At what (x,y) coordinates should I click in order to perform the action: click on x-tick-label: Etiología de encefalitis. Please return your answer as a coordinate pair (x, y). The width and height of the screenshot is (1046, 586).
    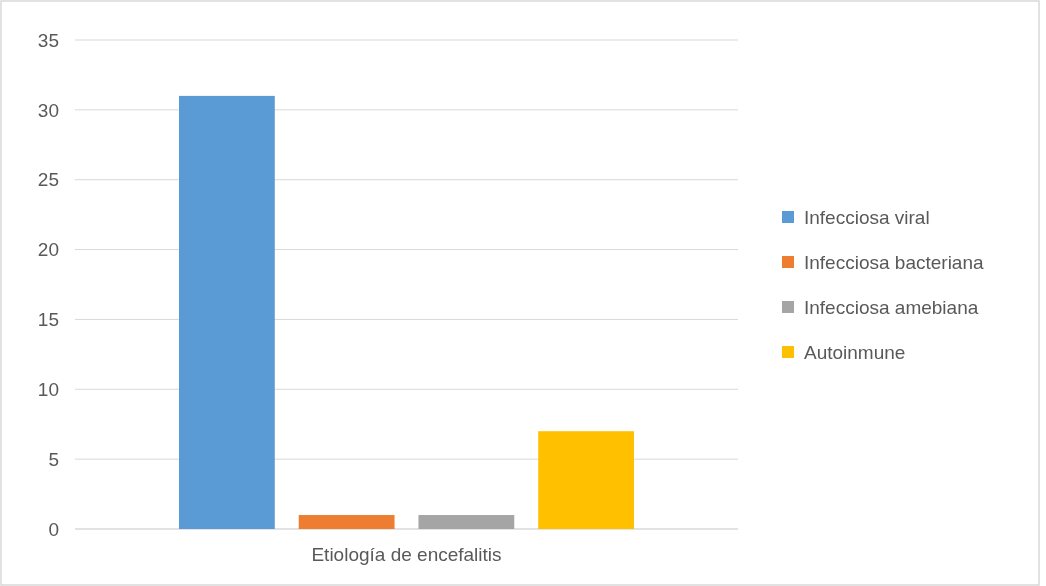
    Looking at the image, I should click on (406, 554).